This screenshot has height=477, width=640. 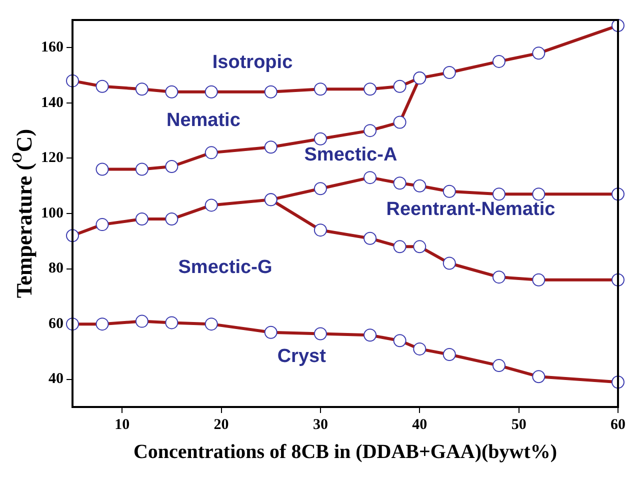 What do you see at coordinates (253, 62) in the screenshot?
I see `annotation: Isotropic` at bounding box center [253, 62].